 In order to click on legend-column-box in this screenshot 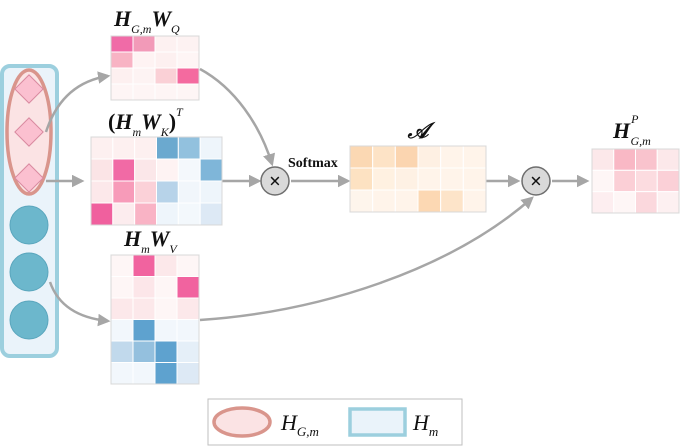, I will do `click(377, 422)`.